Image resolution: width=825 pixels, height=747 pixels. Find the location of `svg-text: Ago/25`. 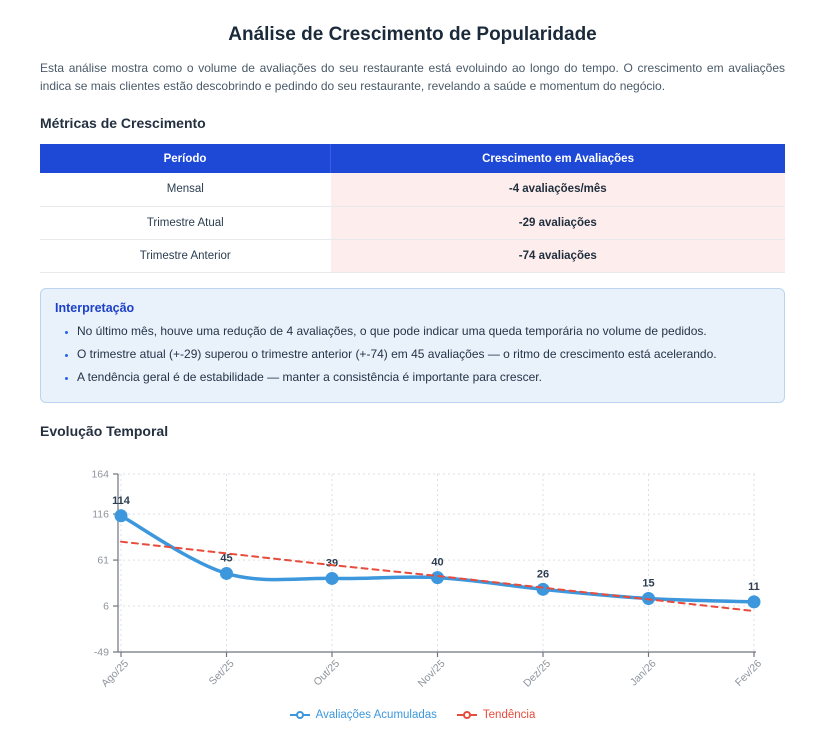

svg-text: Ago/25 is located at coordinates (115, 673).